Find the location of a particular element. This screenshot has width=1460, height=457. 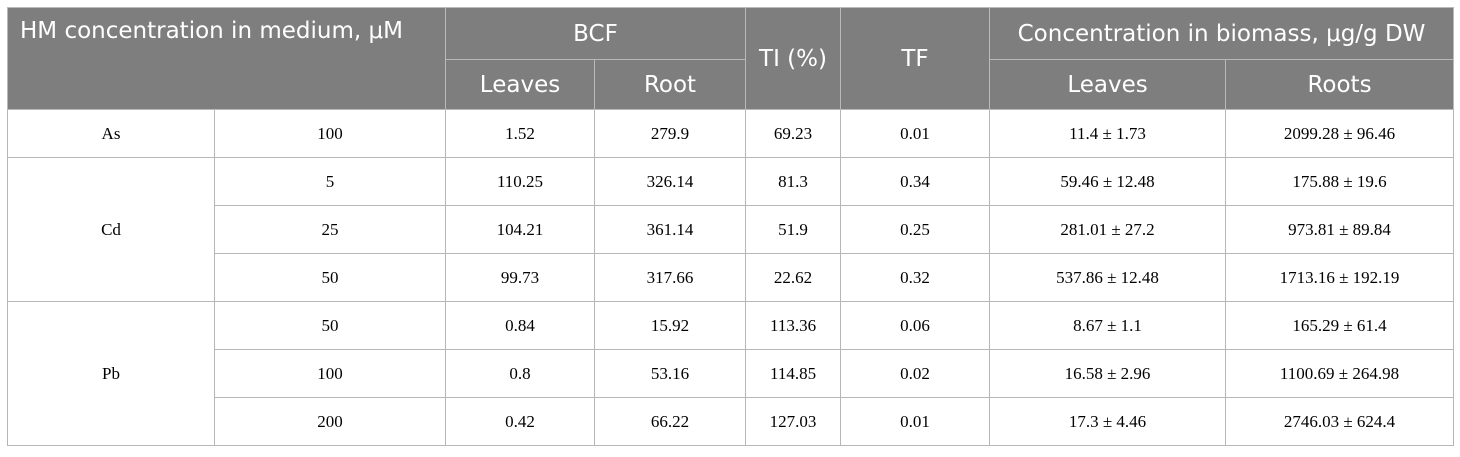

tf-cell: 0.34 is located at coordinates (915, 181).